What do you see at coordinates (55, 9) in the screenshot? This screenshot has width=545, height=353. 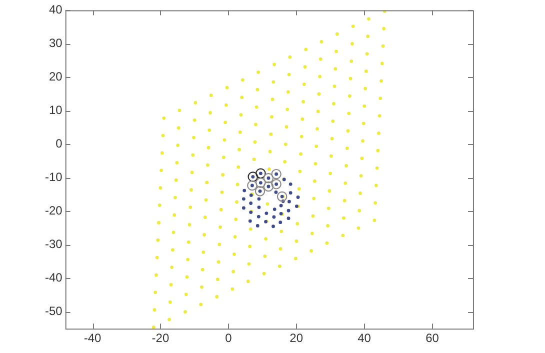 I see `y-tick-label: 40` at bounding box center [55, 9].